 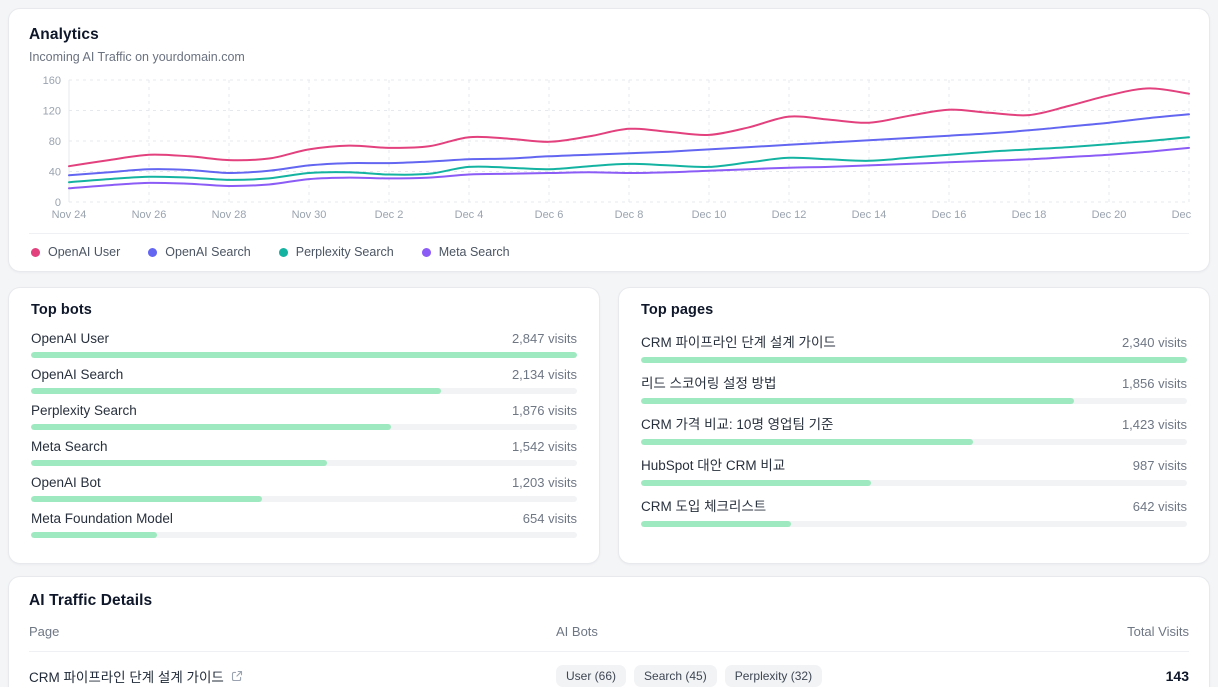 I want to click on page-stat-item-header: CRM 도입 체크리스트 642 visits, so click(x=914, y=505).